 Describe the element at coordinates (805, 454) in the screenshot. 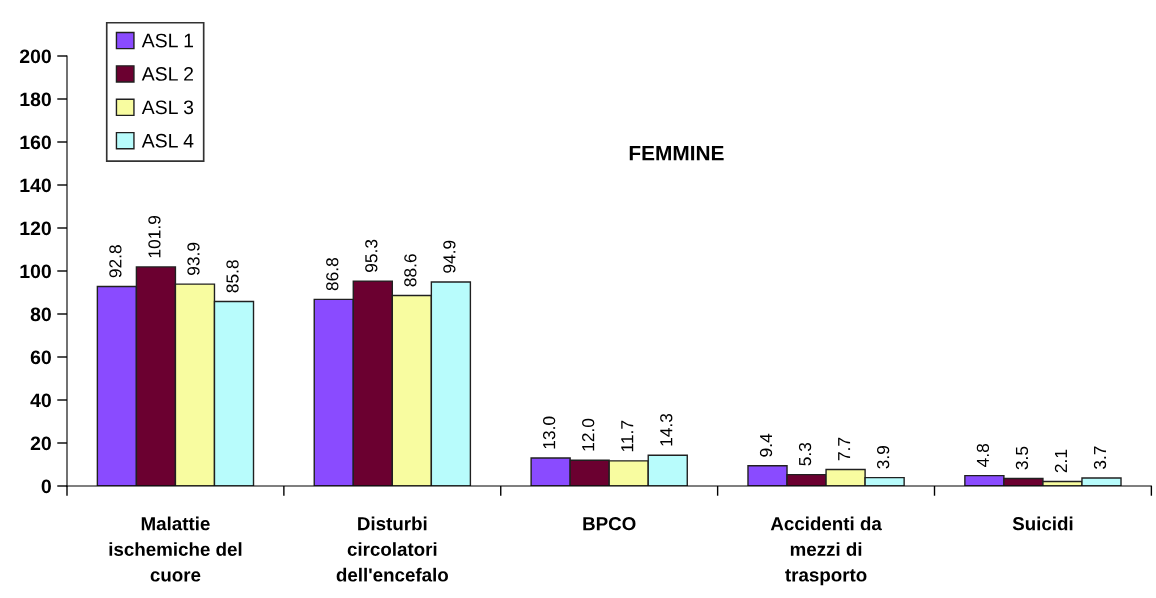

I see `data-label: 5.3` at that location.